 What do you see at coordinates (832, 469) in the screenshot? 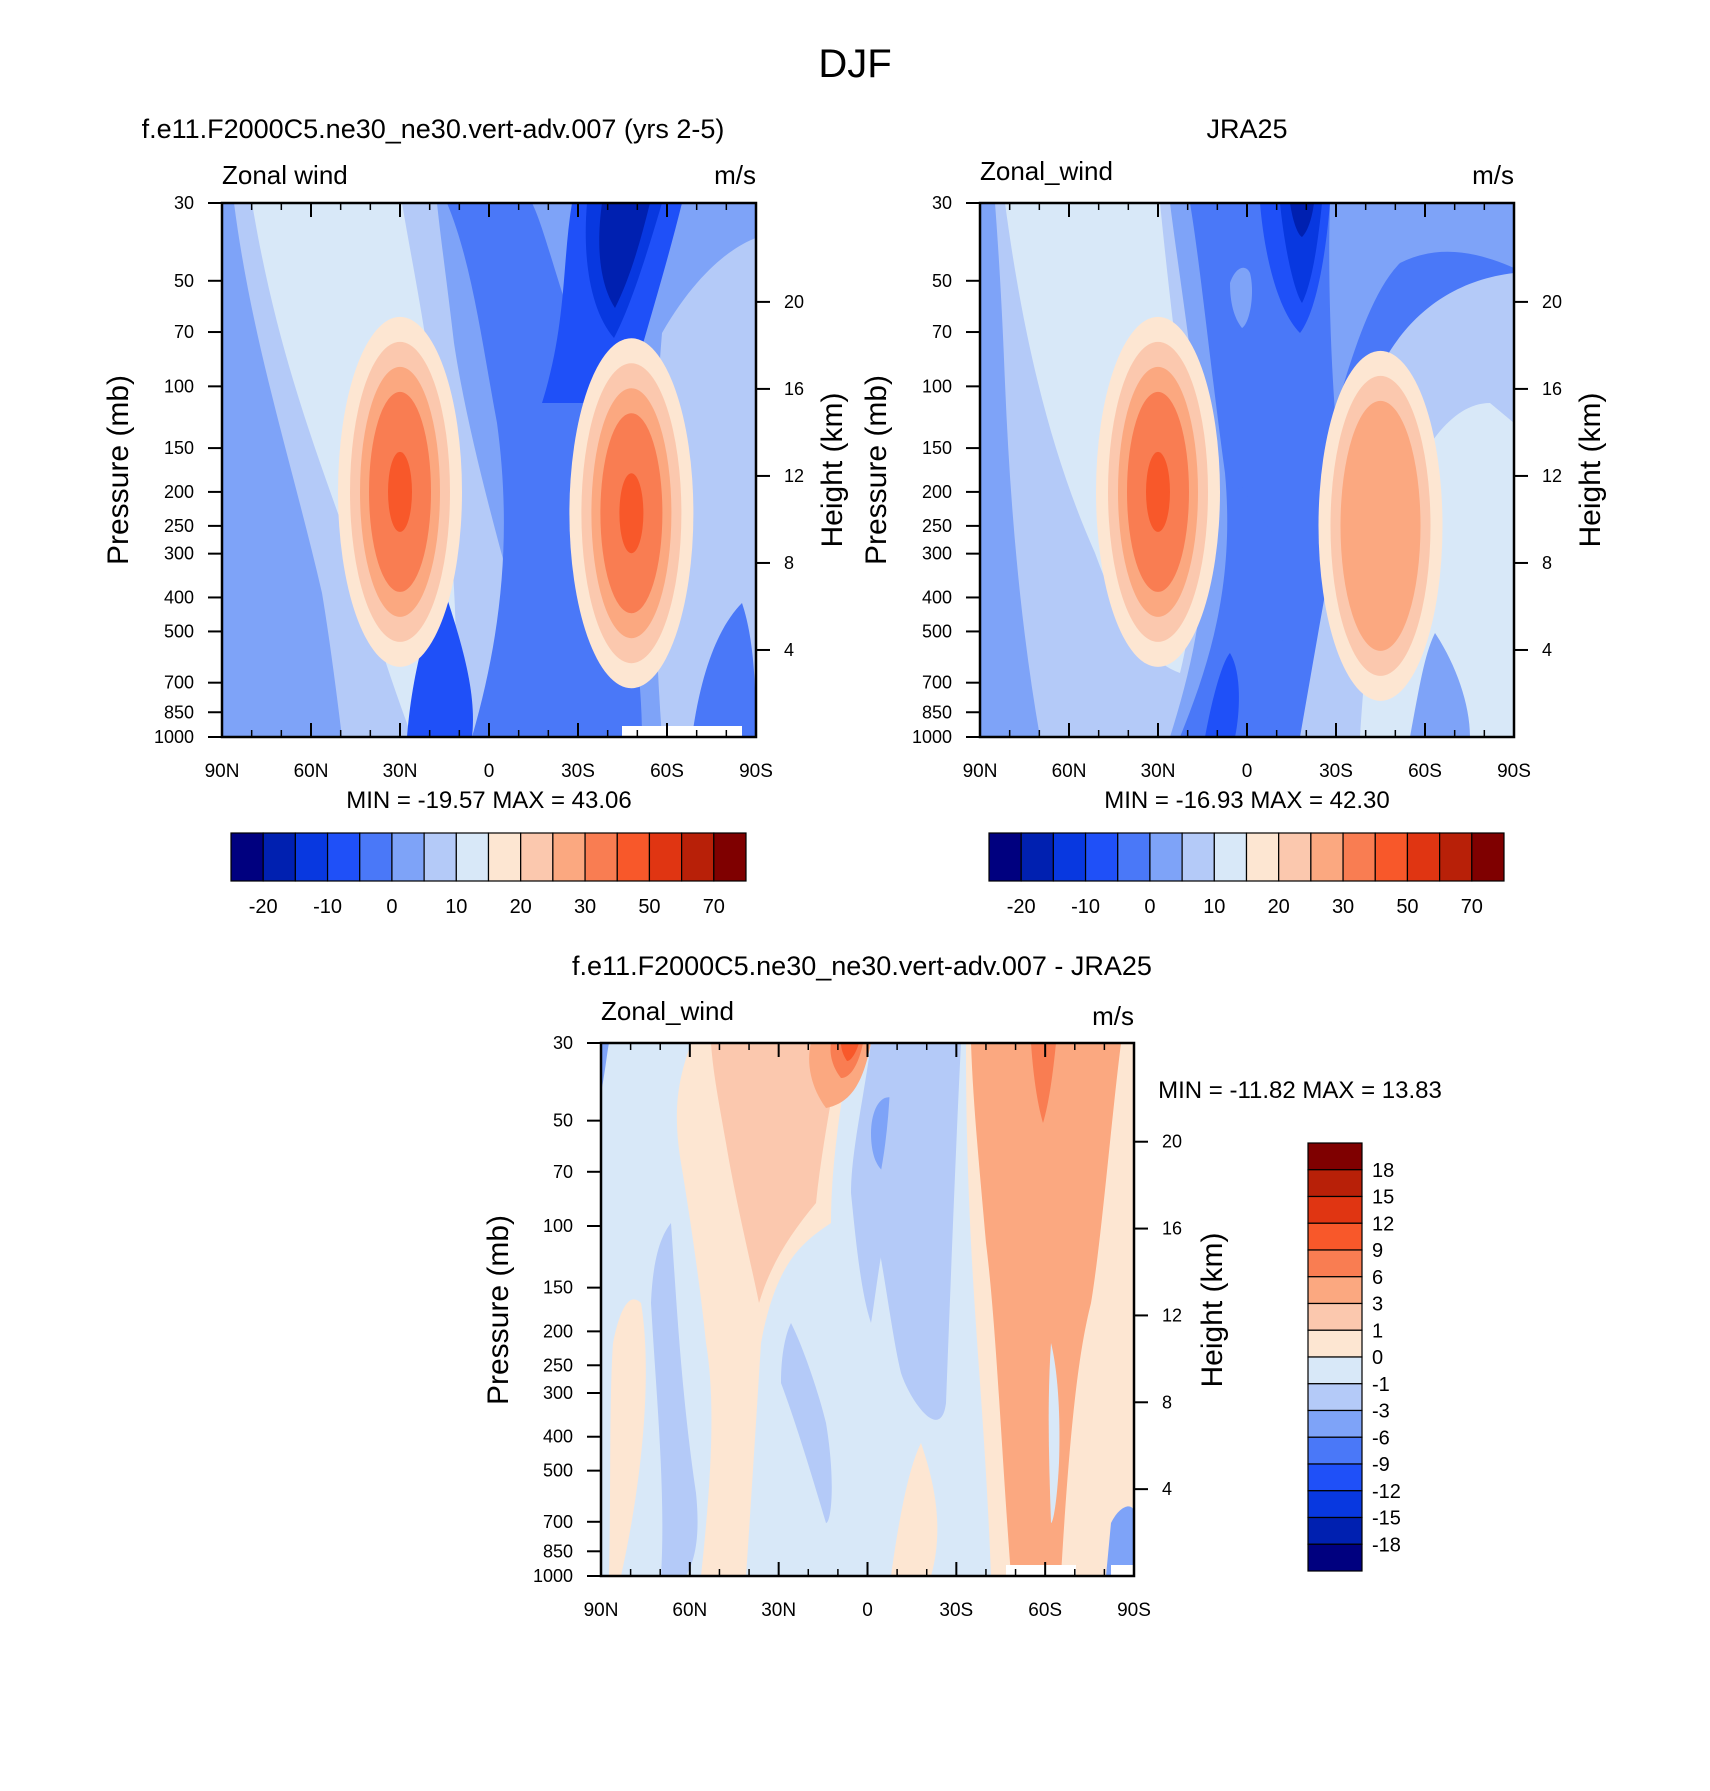
I see `panel-model-y2label: Height (km)` at bounding box center [832, 469].